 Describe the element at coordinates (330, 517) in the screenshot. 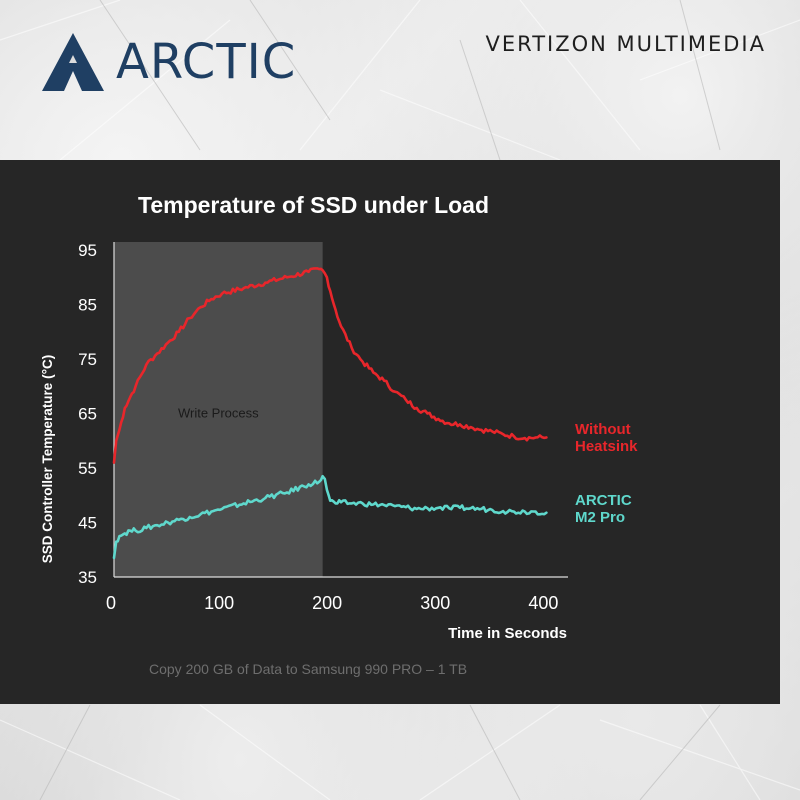

I see `series-line-arctic-m2-pro` at that location.